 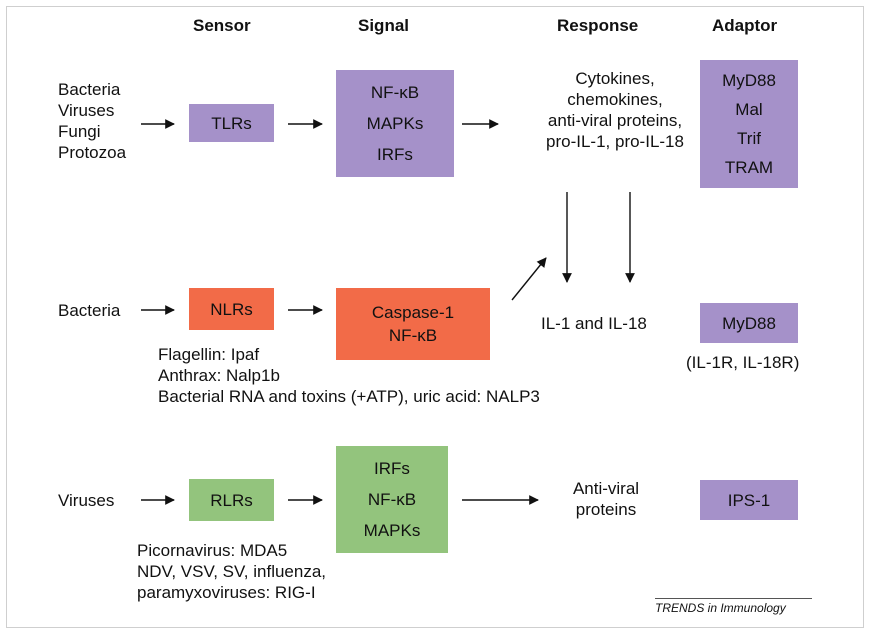 I want to click on signal-label: Caspase-1, so click(x=413, y=312).